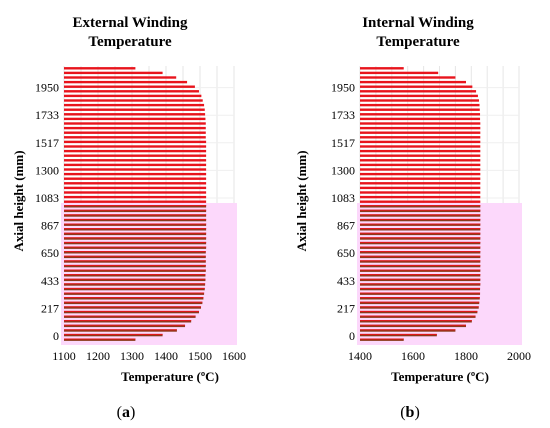  What do you see at coordinates (346, 308) in the screenshot?
I see `y-tick-label: 217` at bounding box center [346, 308].